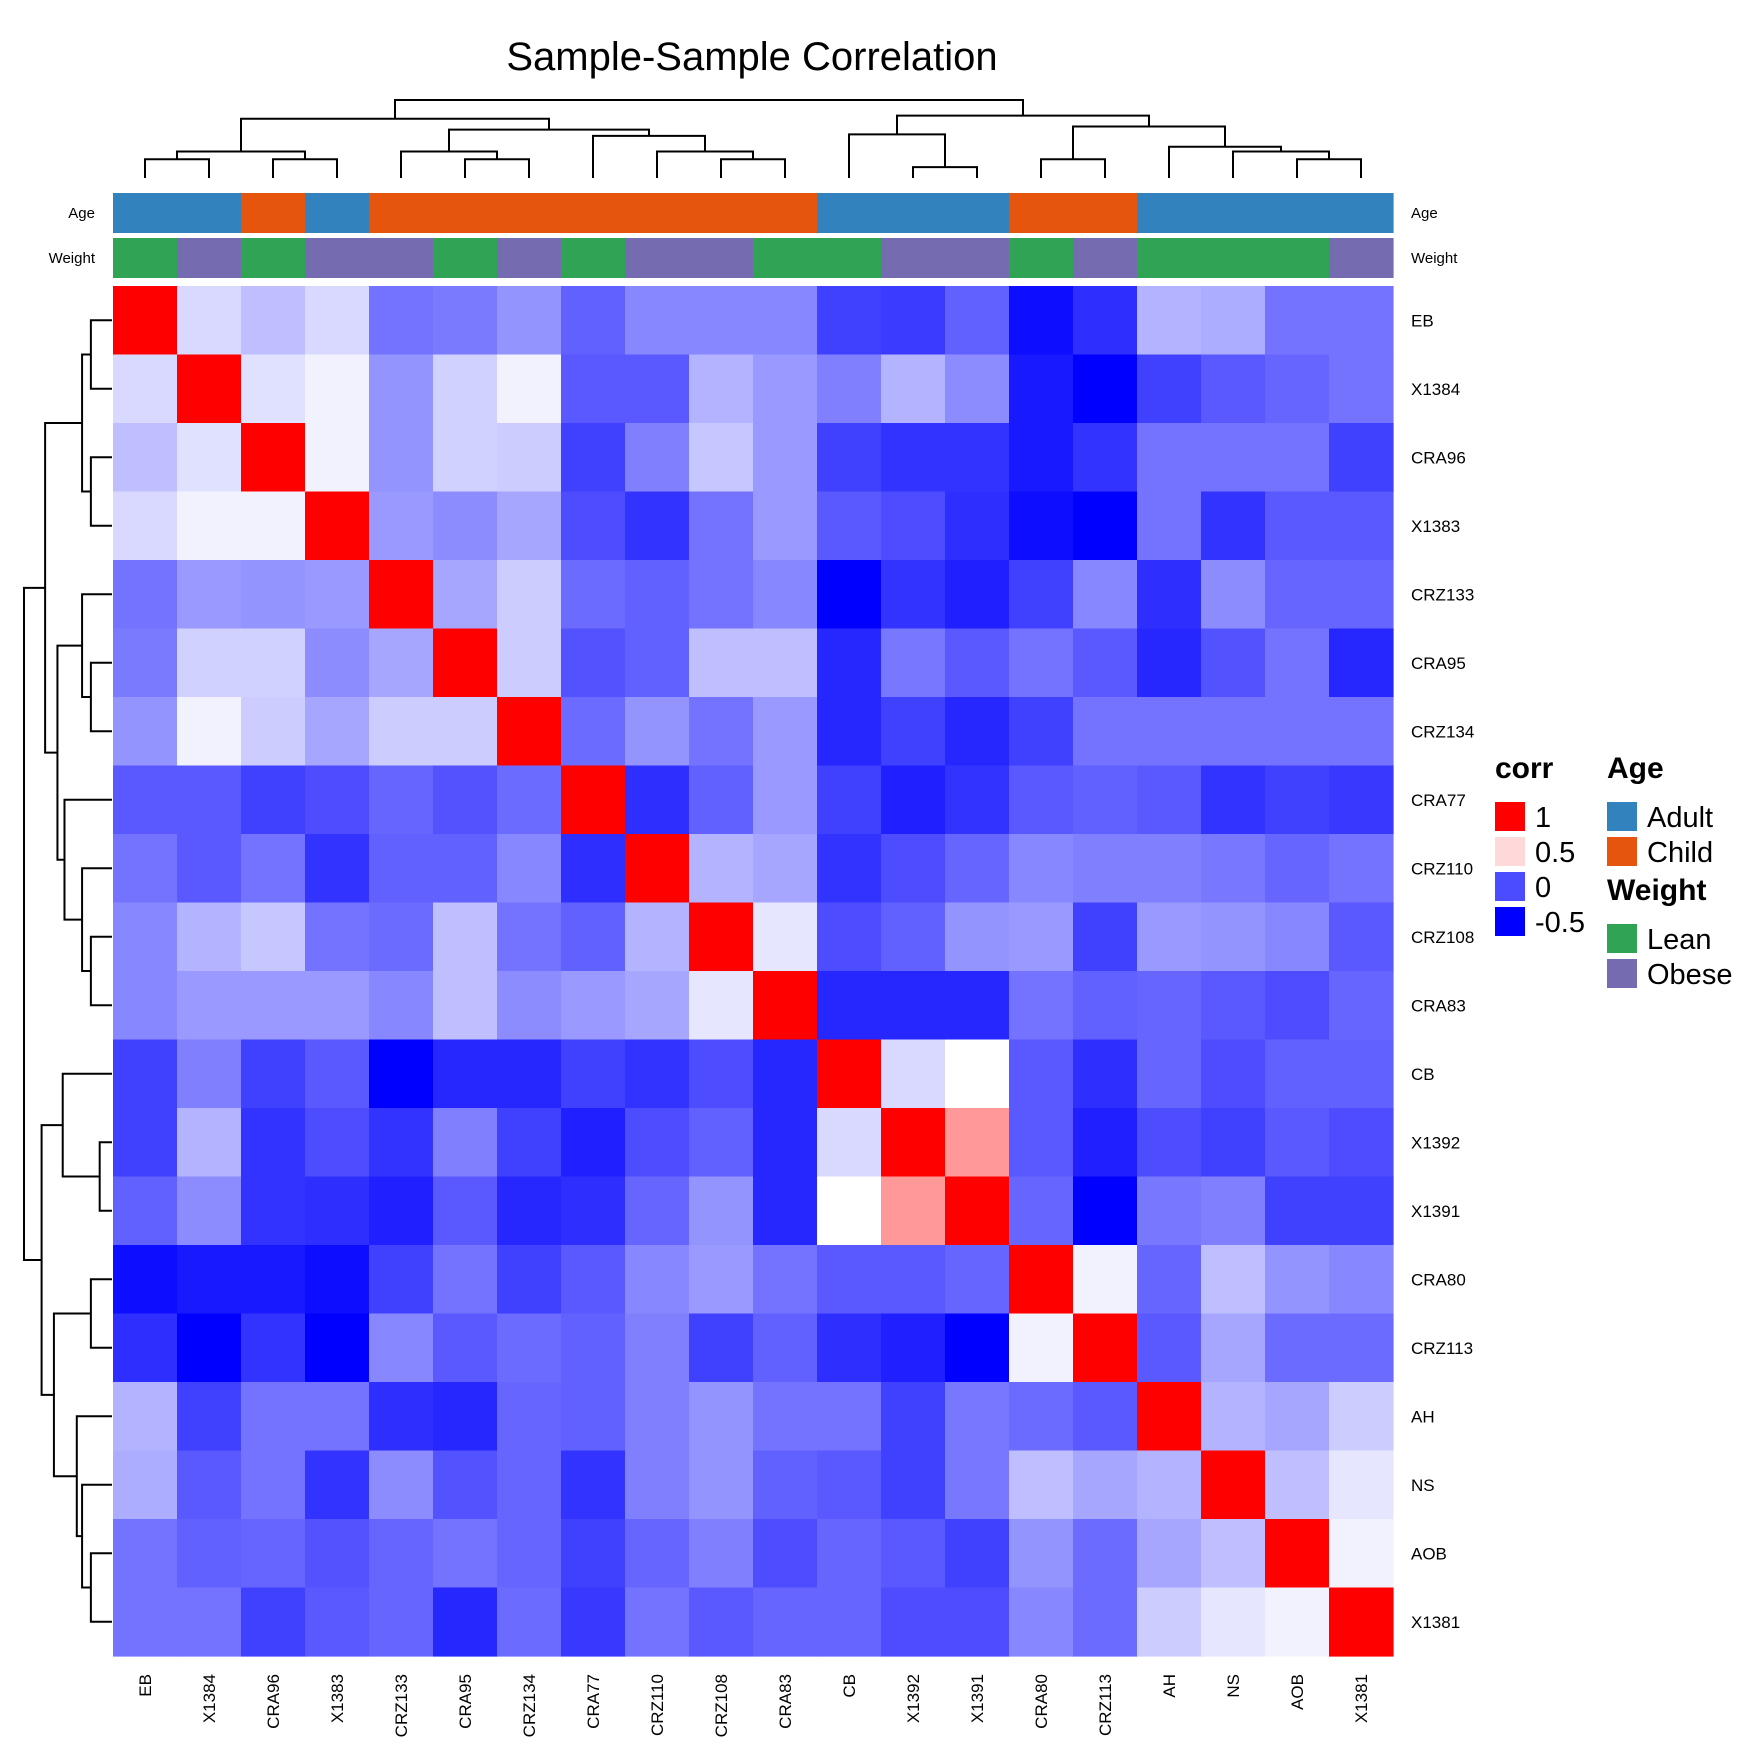 This screenshot has width=1750, height=1750. What do you see at coordinates (337, 1698) in the screenshot?
I see `column-label: X1383` at bounding box center [337, 1698].